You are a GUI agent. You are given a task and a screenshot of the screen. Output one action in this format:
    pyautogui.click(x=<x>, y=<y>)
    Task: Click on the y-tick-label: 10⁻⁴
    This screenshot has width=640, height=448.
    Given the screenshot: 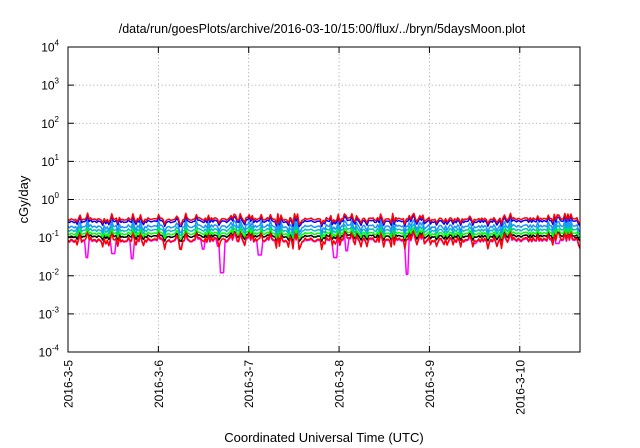 What is the action you would take?
    pyautogui.click(x=49, y=352)
    